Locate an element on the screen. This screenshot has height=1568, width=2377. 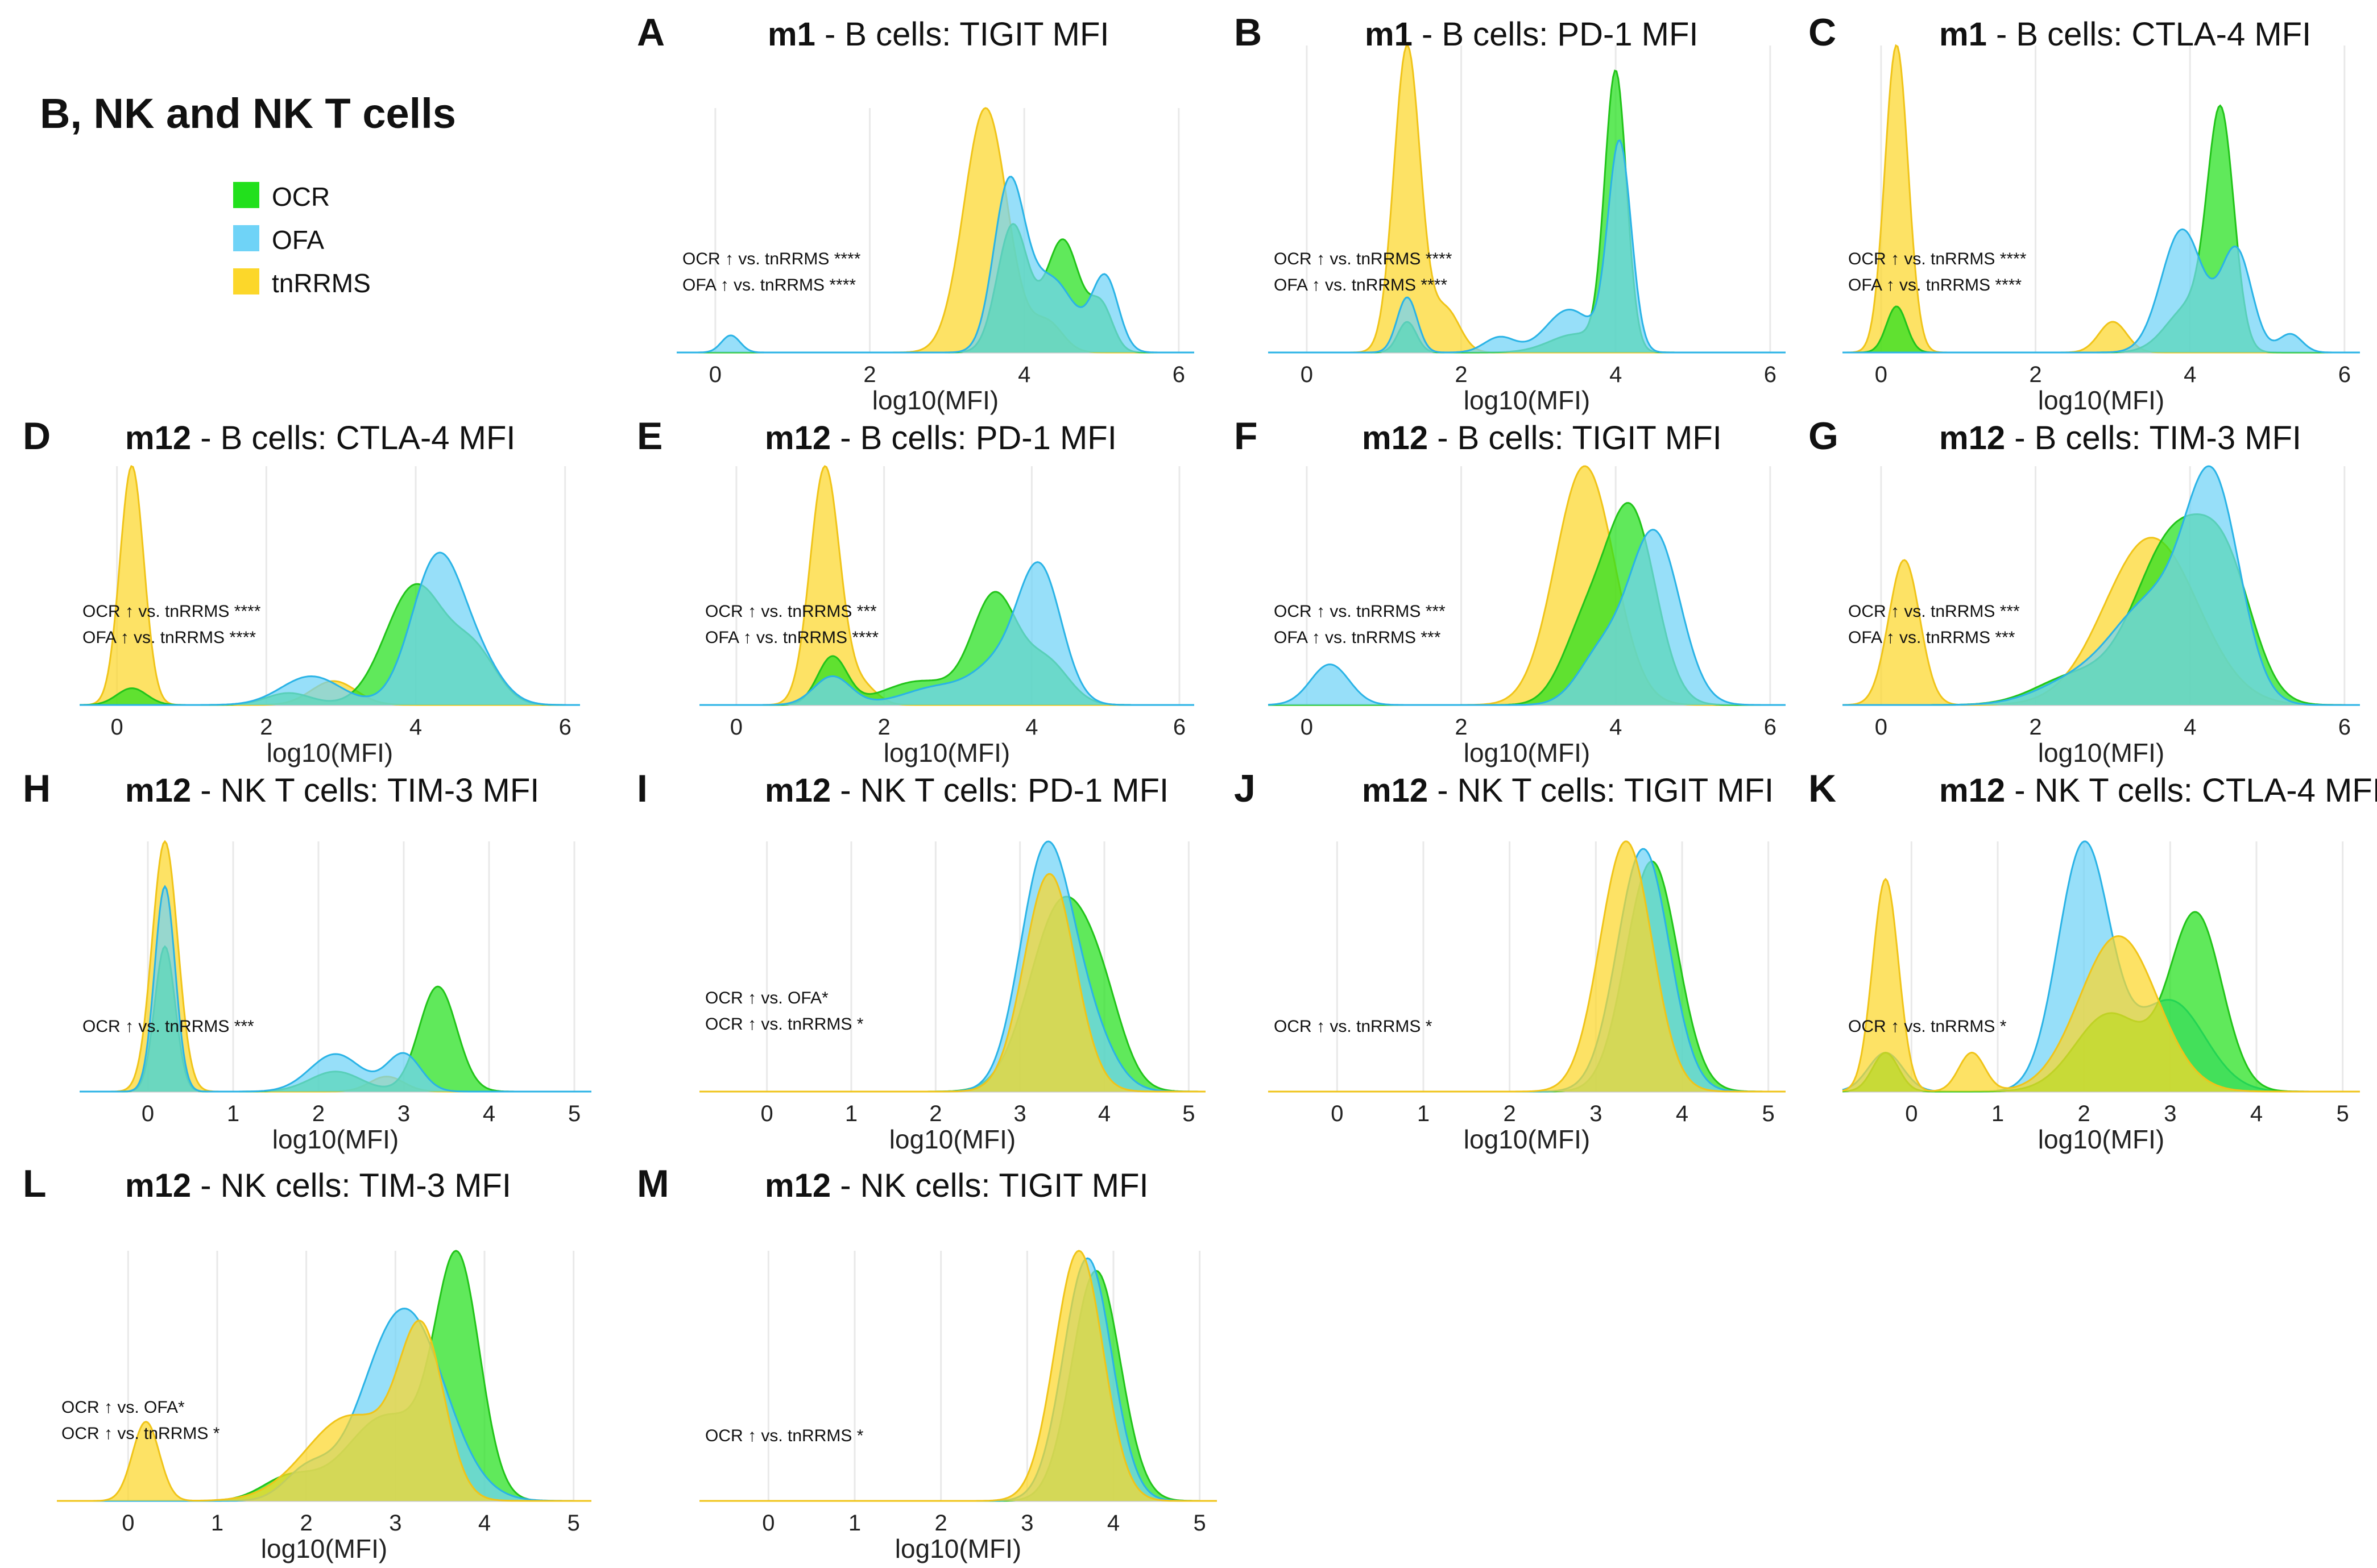
panel-title: m12 - NK cells: TIM-3 MFI is located at coordinates (318, 1186).